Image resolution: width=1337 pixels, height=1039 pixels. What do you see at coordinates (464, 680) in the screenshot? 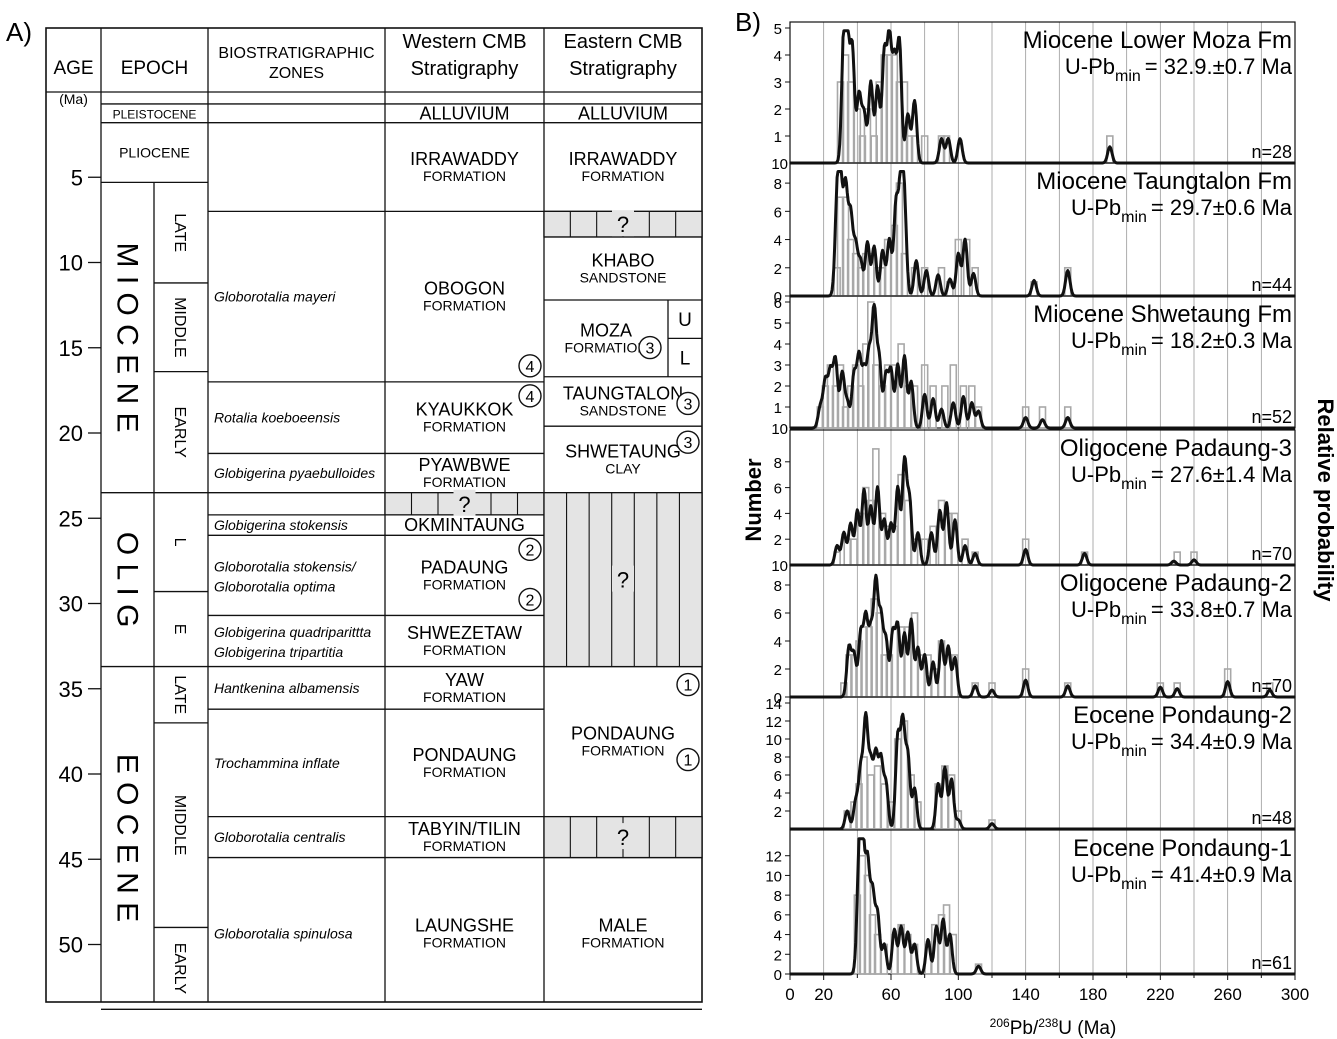
I see `unit-name: YAW` at bounding box center [464, 680].